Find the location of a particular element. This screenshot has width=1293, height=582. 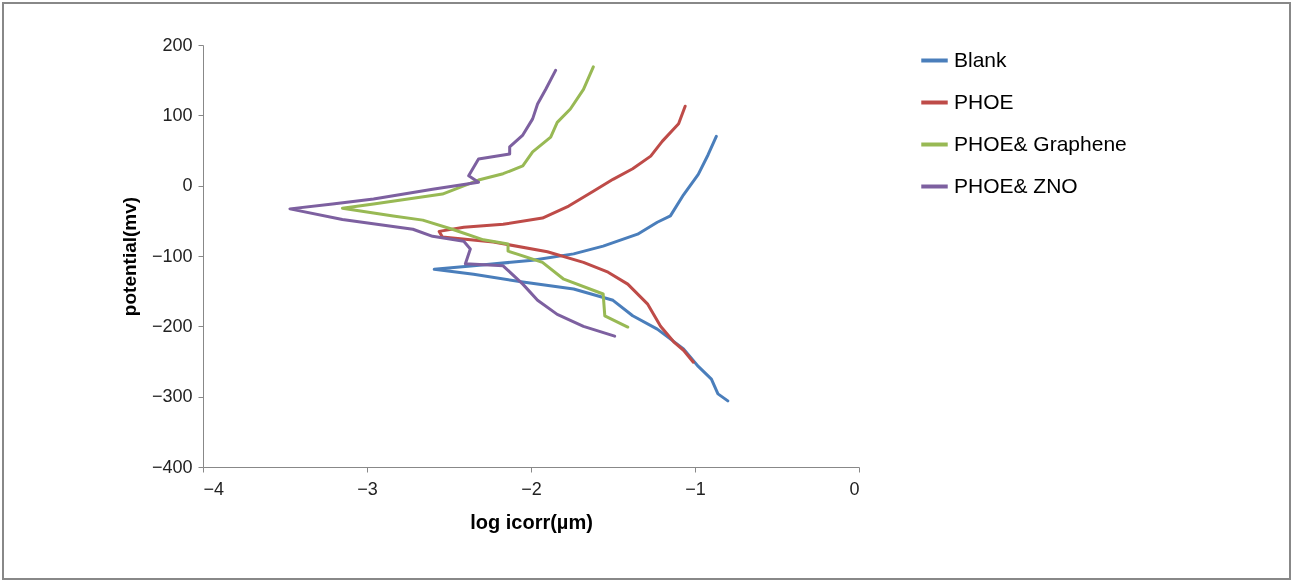

x-tick-label: −4 is located at coordinates (214, 488).